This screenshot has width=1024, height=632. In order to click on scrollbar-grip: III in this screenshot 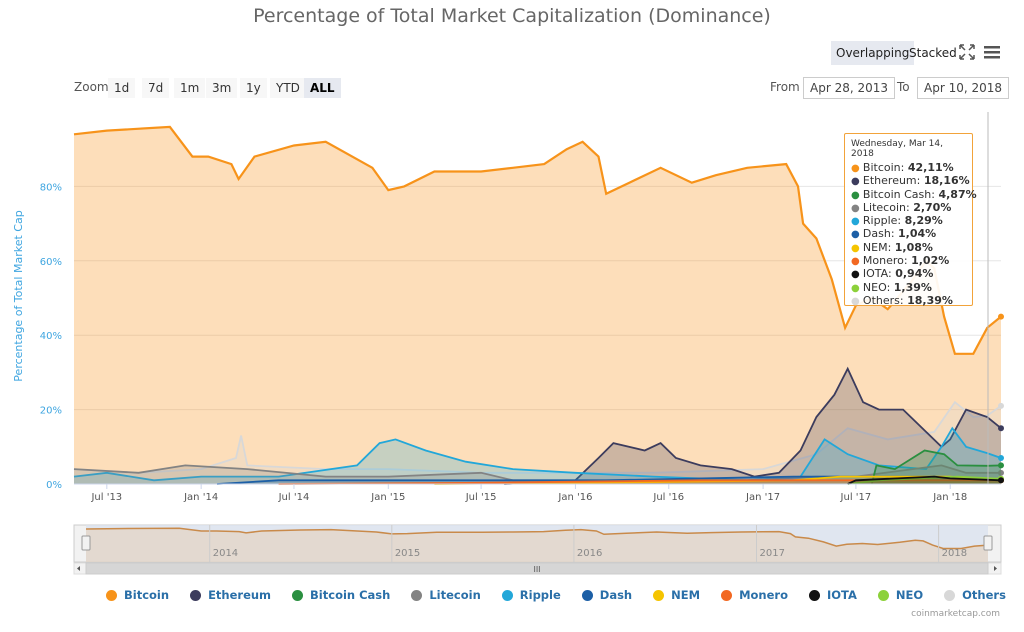, I will do `click(536, 569)`.